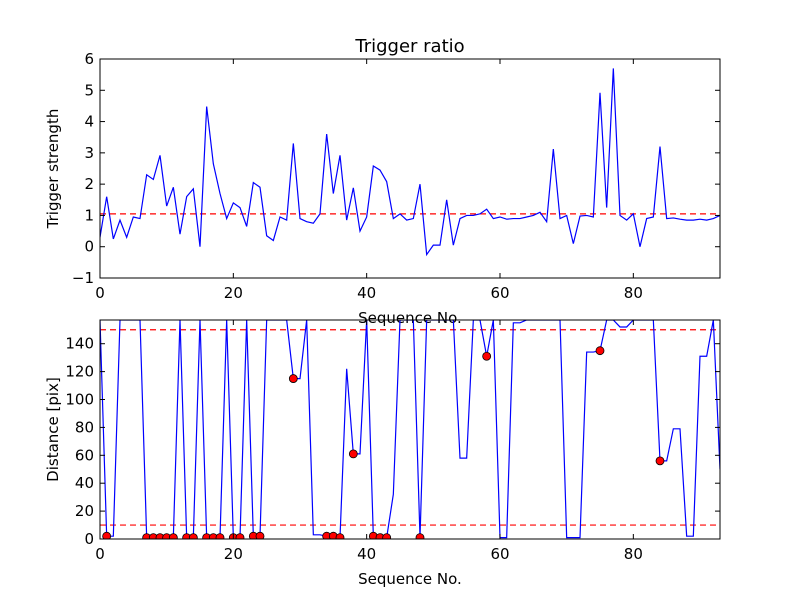  Describe the element at coordinates (84, 483) in the screenshot. I see `y-tick-label: 40` at that location.